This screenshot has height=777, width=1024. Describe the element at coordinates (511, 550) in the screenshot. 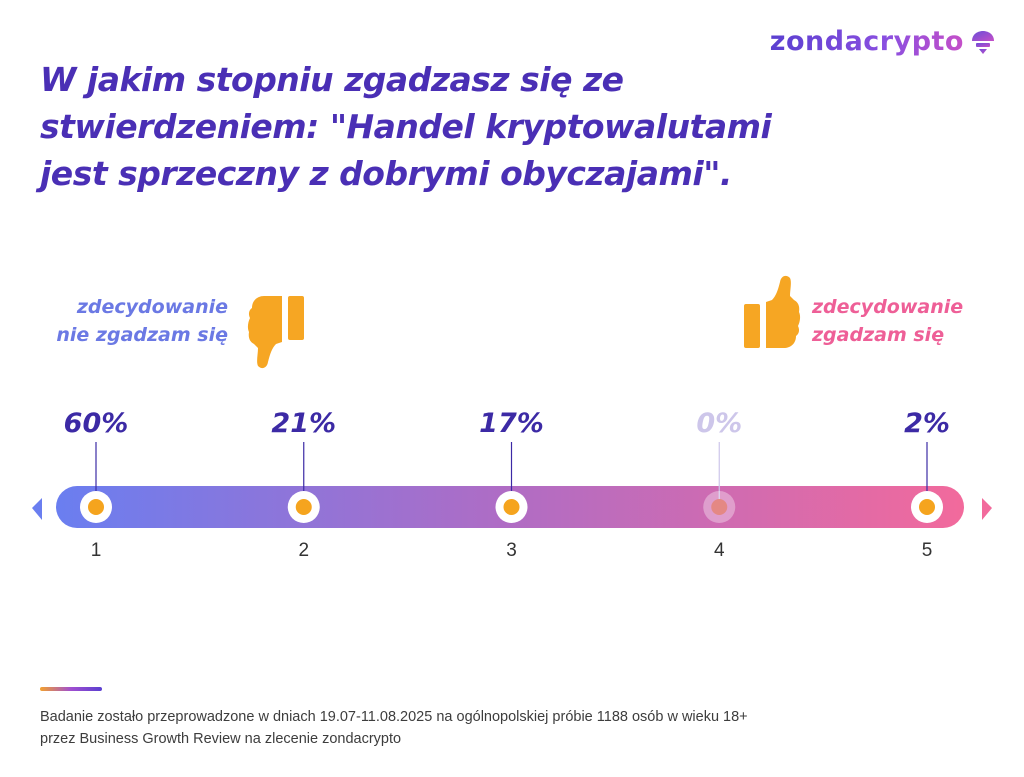

I see `tick-label: 3` at that location.